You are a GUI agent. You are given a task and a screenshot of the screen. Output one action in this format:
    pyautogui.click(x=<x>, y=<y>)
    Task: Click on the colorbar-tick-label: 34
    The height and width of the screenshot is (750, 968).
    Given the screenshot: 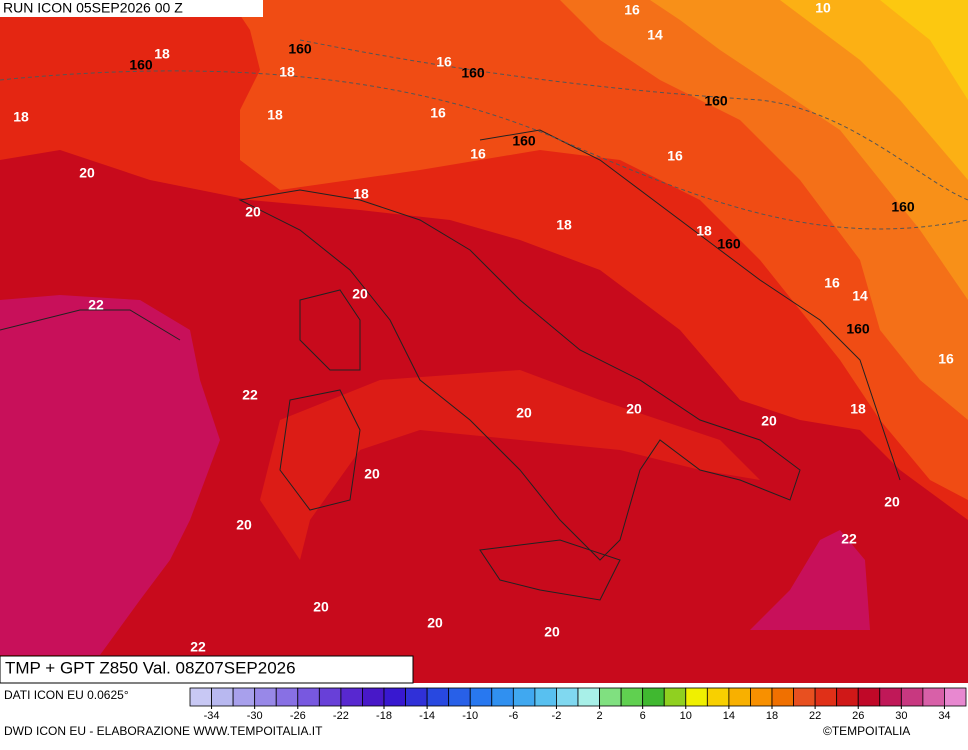 What is the action you would take?
    pyautogui.click(x=944, y=716)
    